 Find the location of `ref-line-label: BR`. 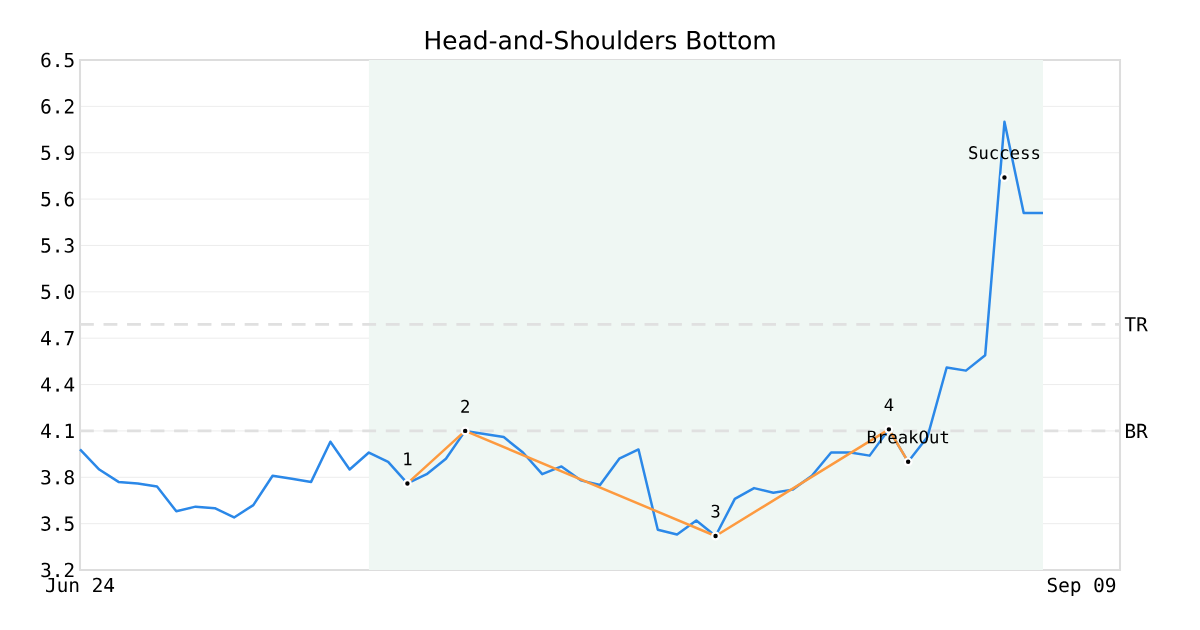

ref-line-label: BR is located at coordinates (1137, 430).